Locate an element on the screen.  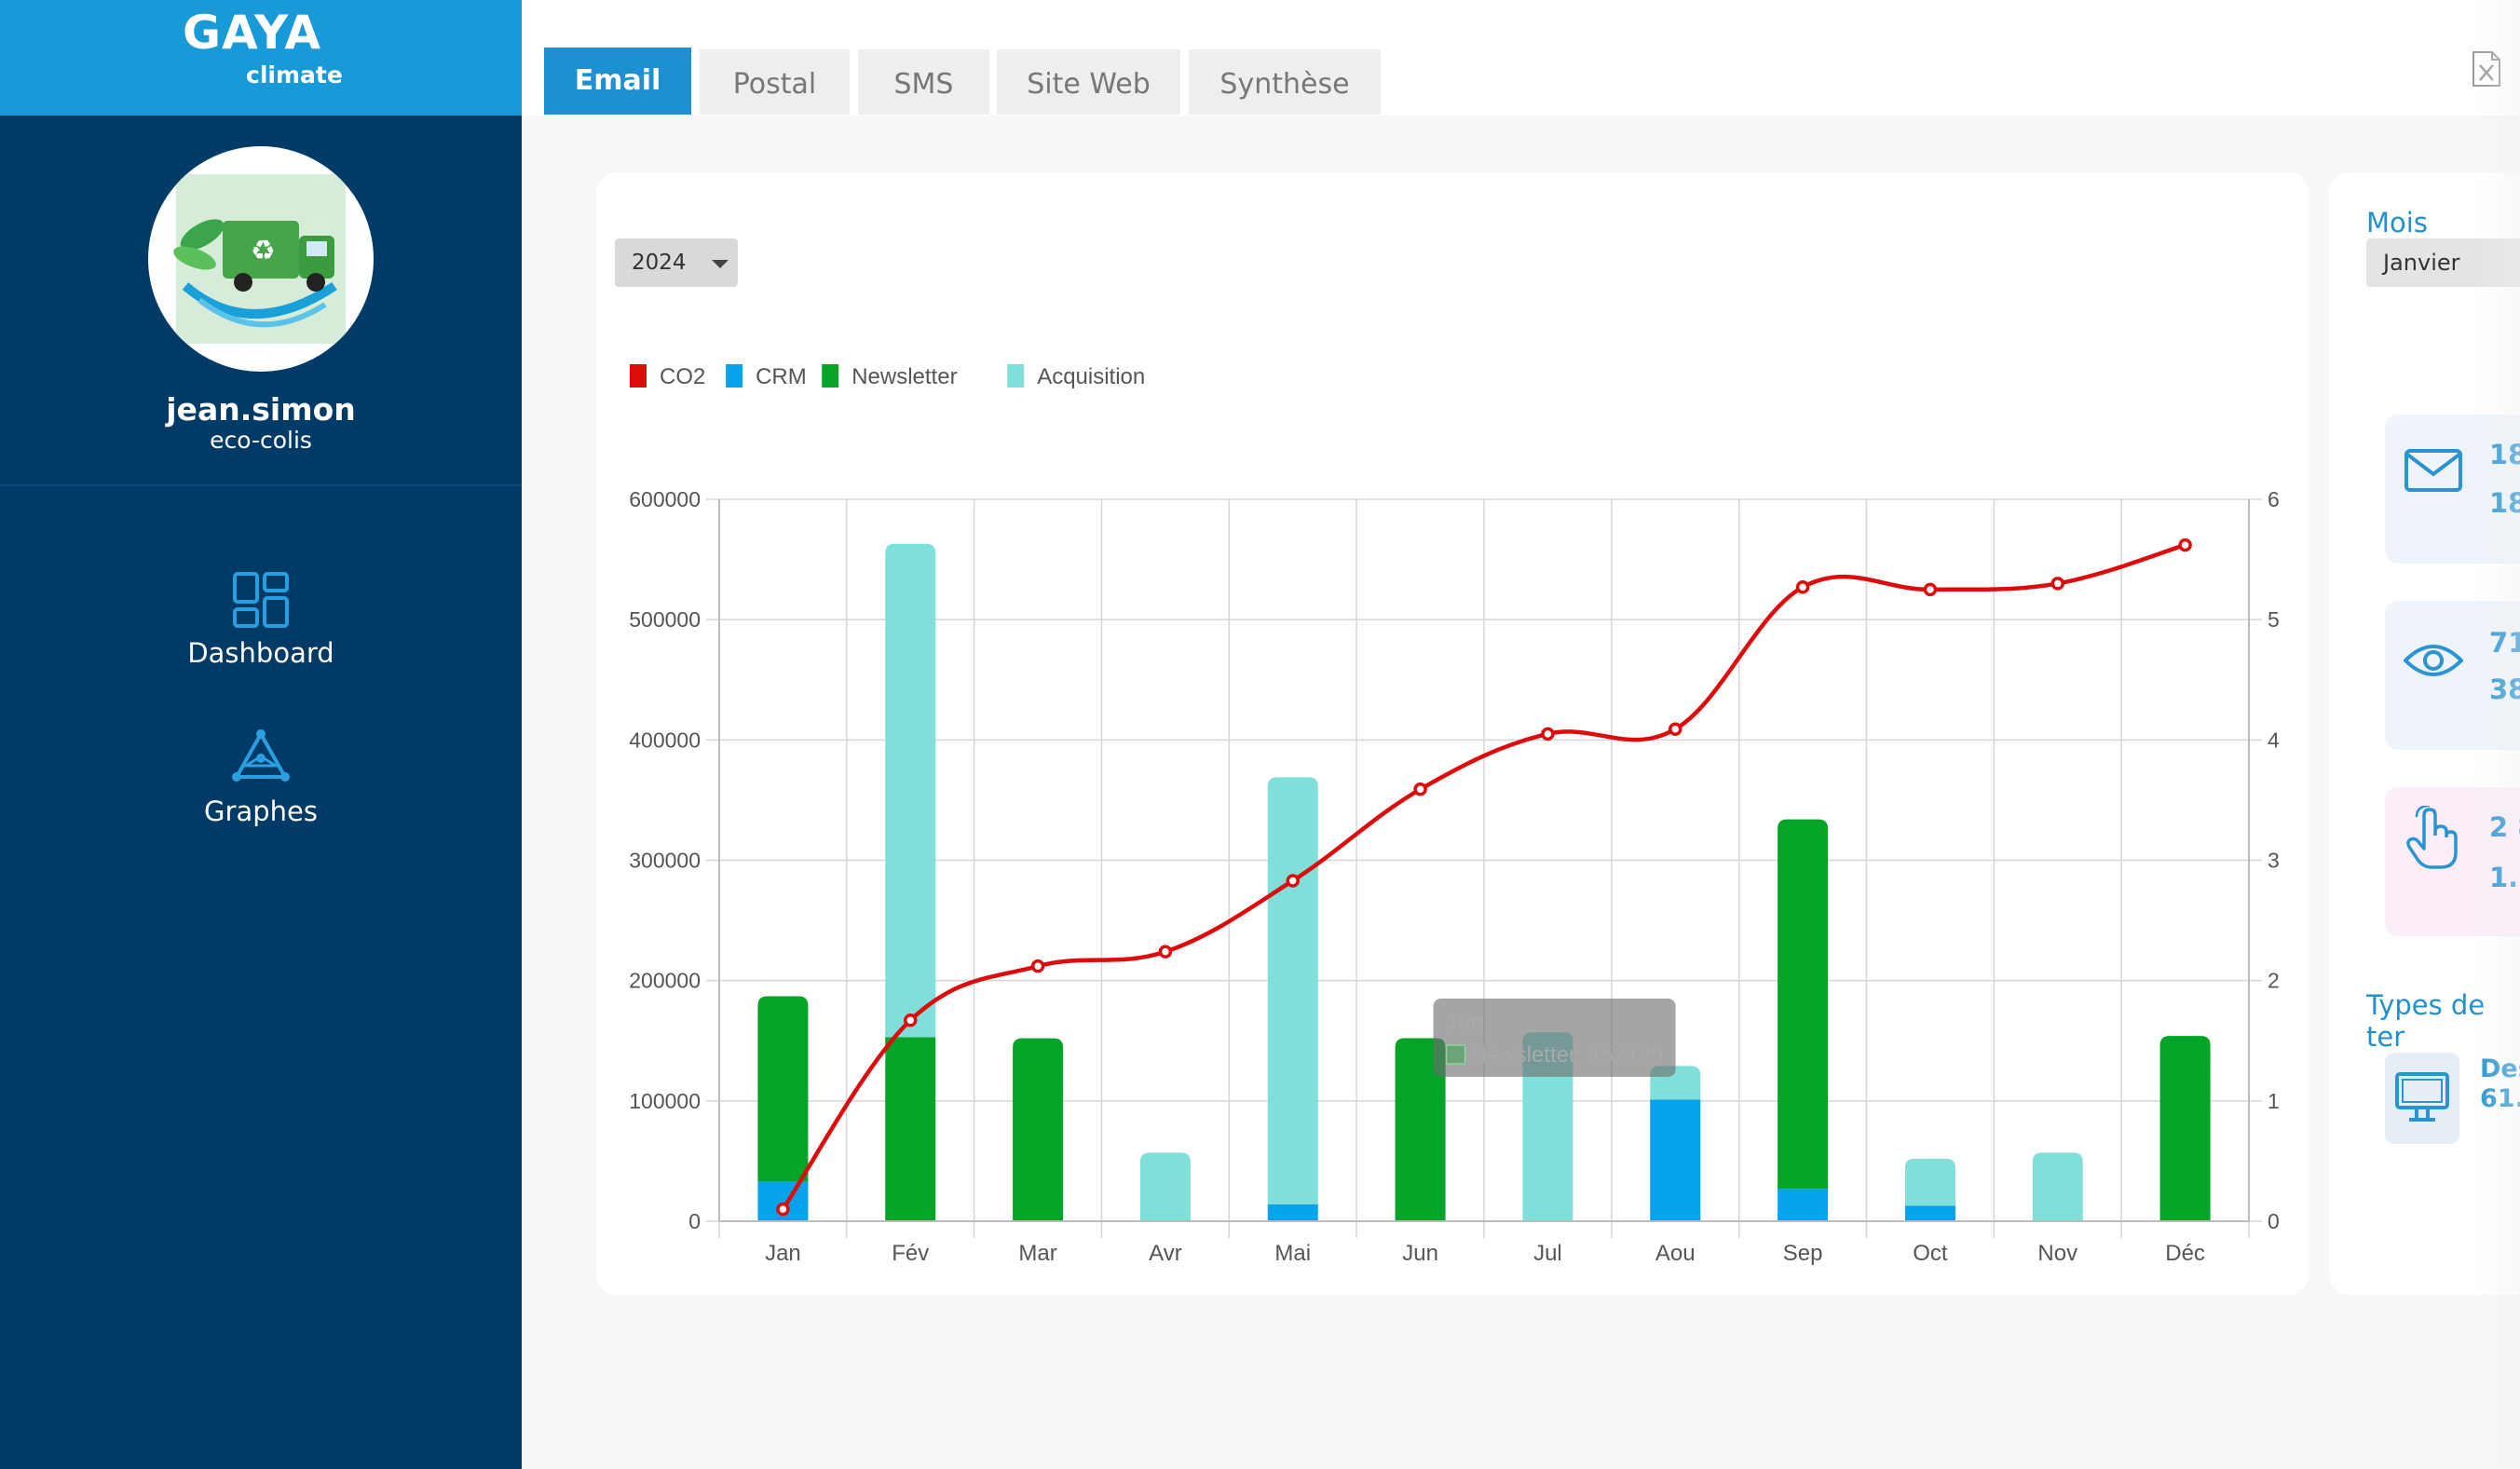
avatar: ♻ is located at coordinates (261, 259).